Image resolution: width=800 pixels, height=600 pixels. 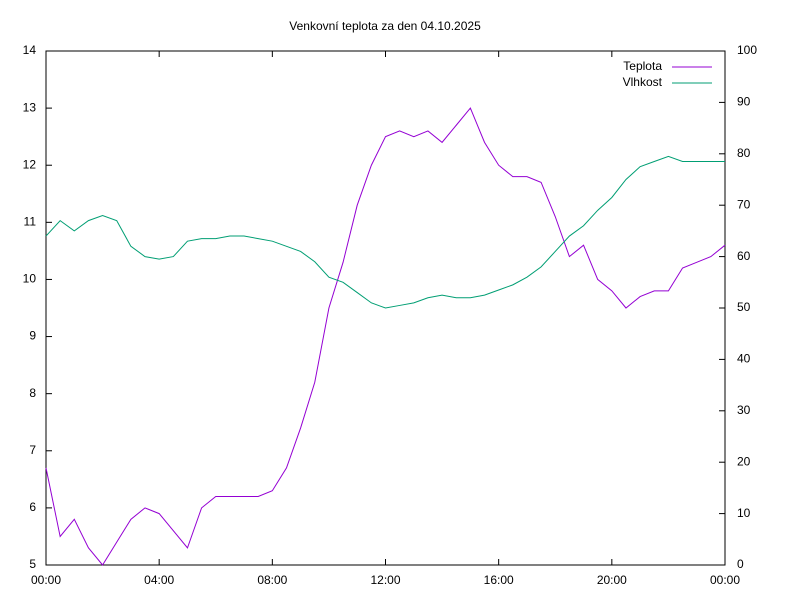 I want to click on x-tick-label: 16:00, so click(x=499, y=580).